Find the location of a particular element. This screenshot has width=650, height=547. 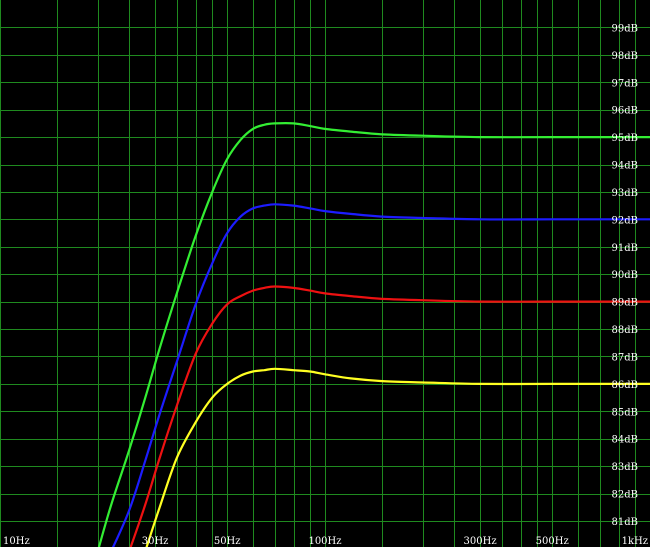

y-tick-label: 98dB is located at coordinates (625, 56).